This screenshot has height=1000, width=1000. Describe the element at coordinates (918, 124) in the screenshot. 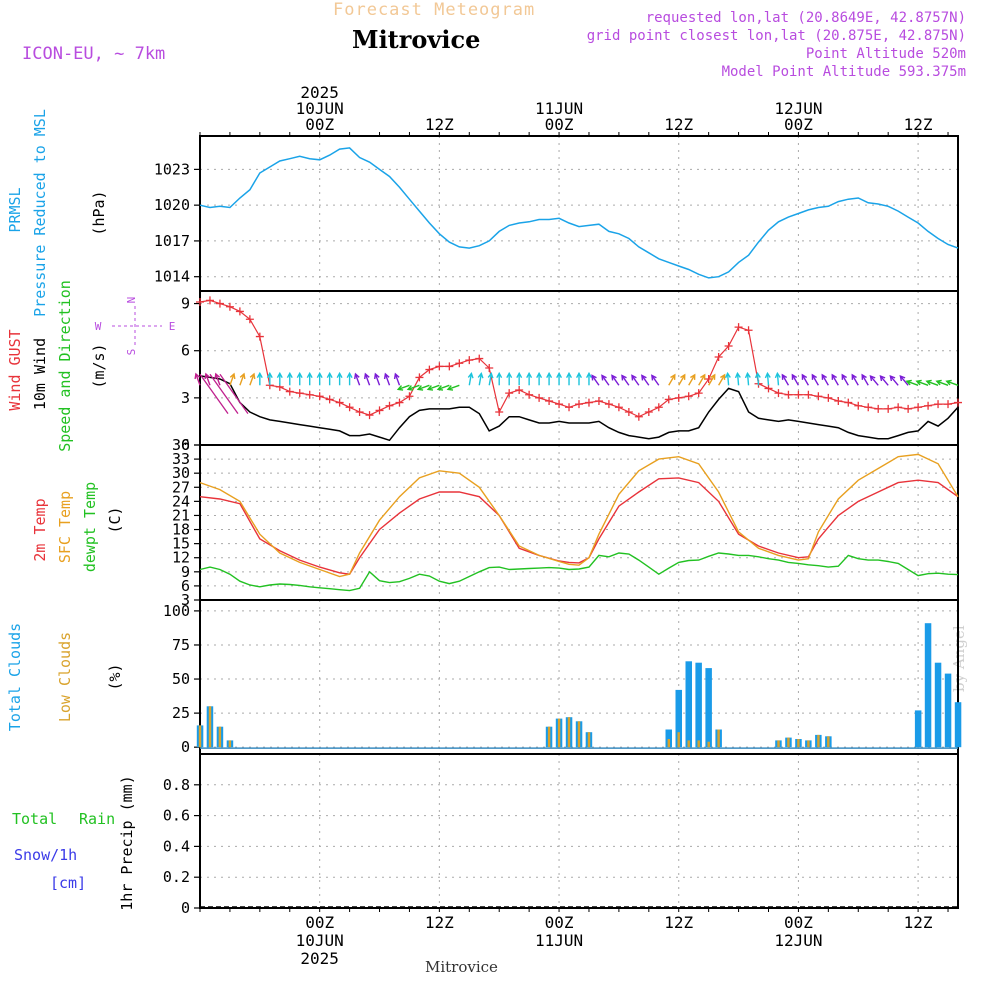

I see `time-label-top: 12Z` at that location.